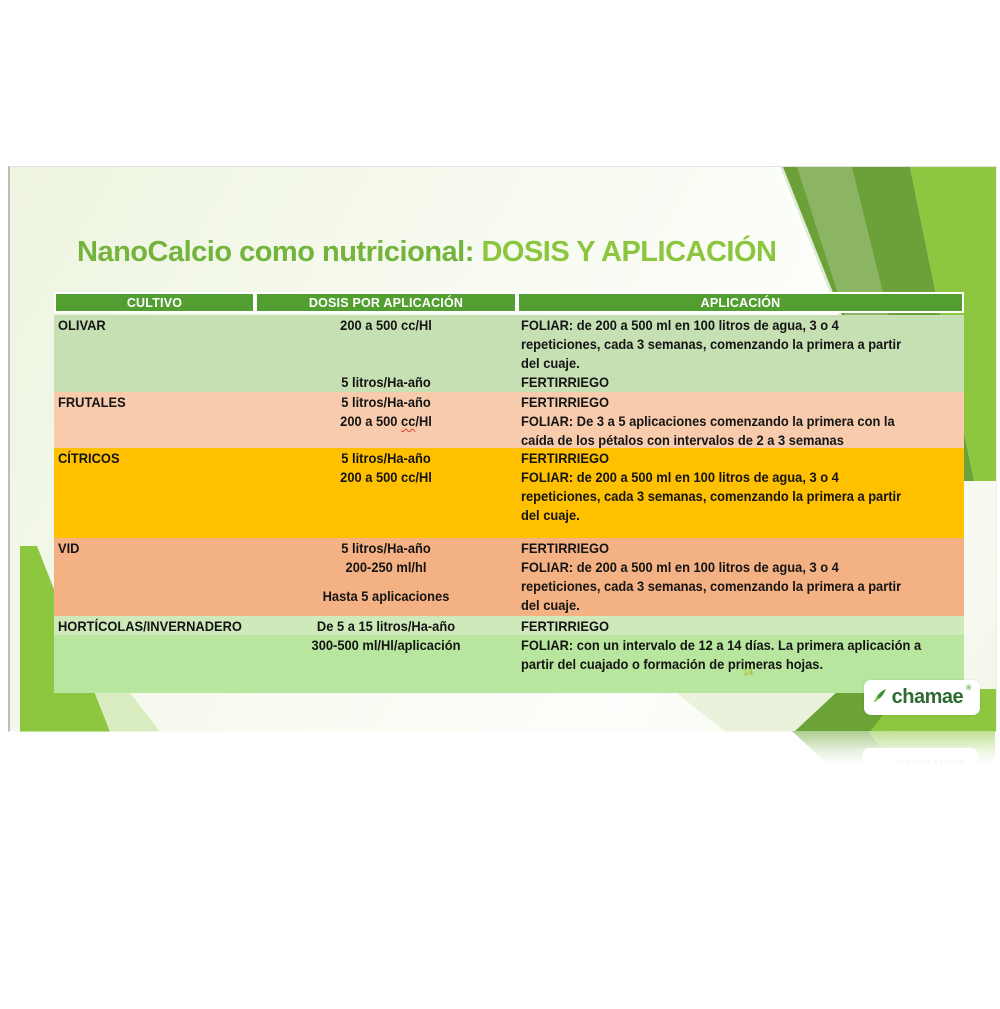 The width and height of the screenshot is (1000, 1009). I want to click on slide-reflection: chamae, so click(500, 748).